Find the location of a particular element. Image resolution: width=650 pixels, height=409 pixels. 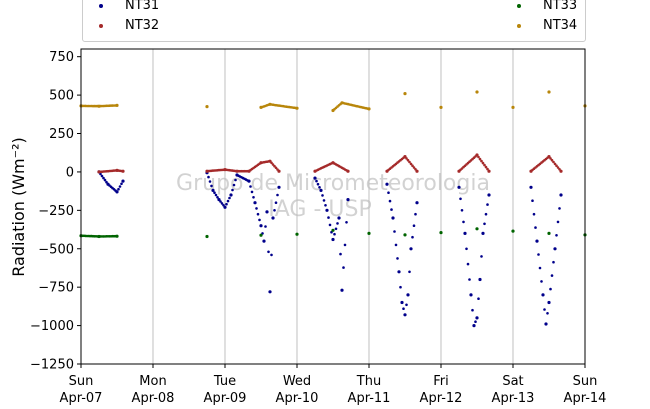

x-tick-date-label: Apr-08 is located at coordinates (153, 398).